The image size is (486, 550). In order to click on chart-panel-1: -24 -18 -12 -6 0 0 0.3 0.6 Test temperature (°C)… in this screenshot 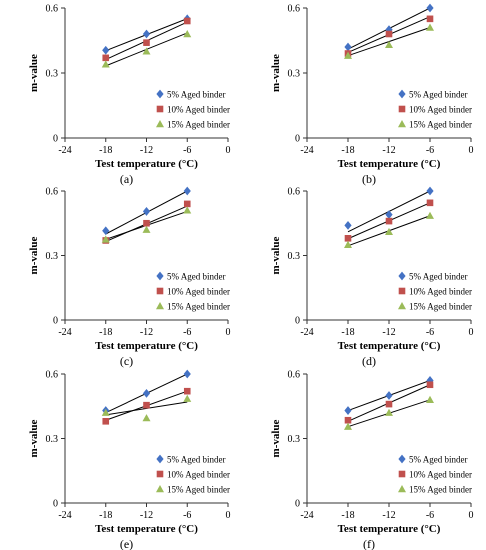, I will do `click(129, 95)`.